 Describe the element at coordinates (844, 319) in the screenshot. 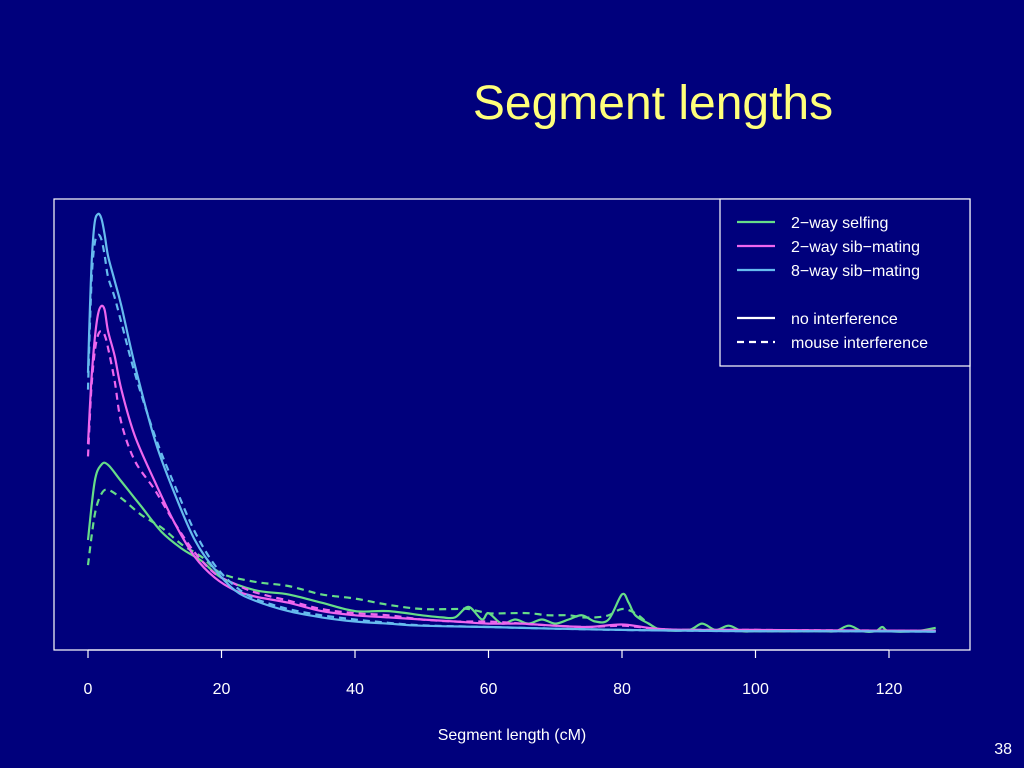

I see `legend-label: no interference` at that location.